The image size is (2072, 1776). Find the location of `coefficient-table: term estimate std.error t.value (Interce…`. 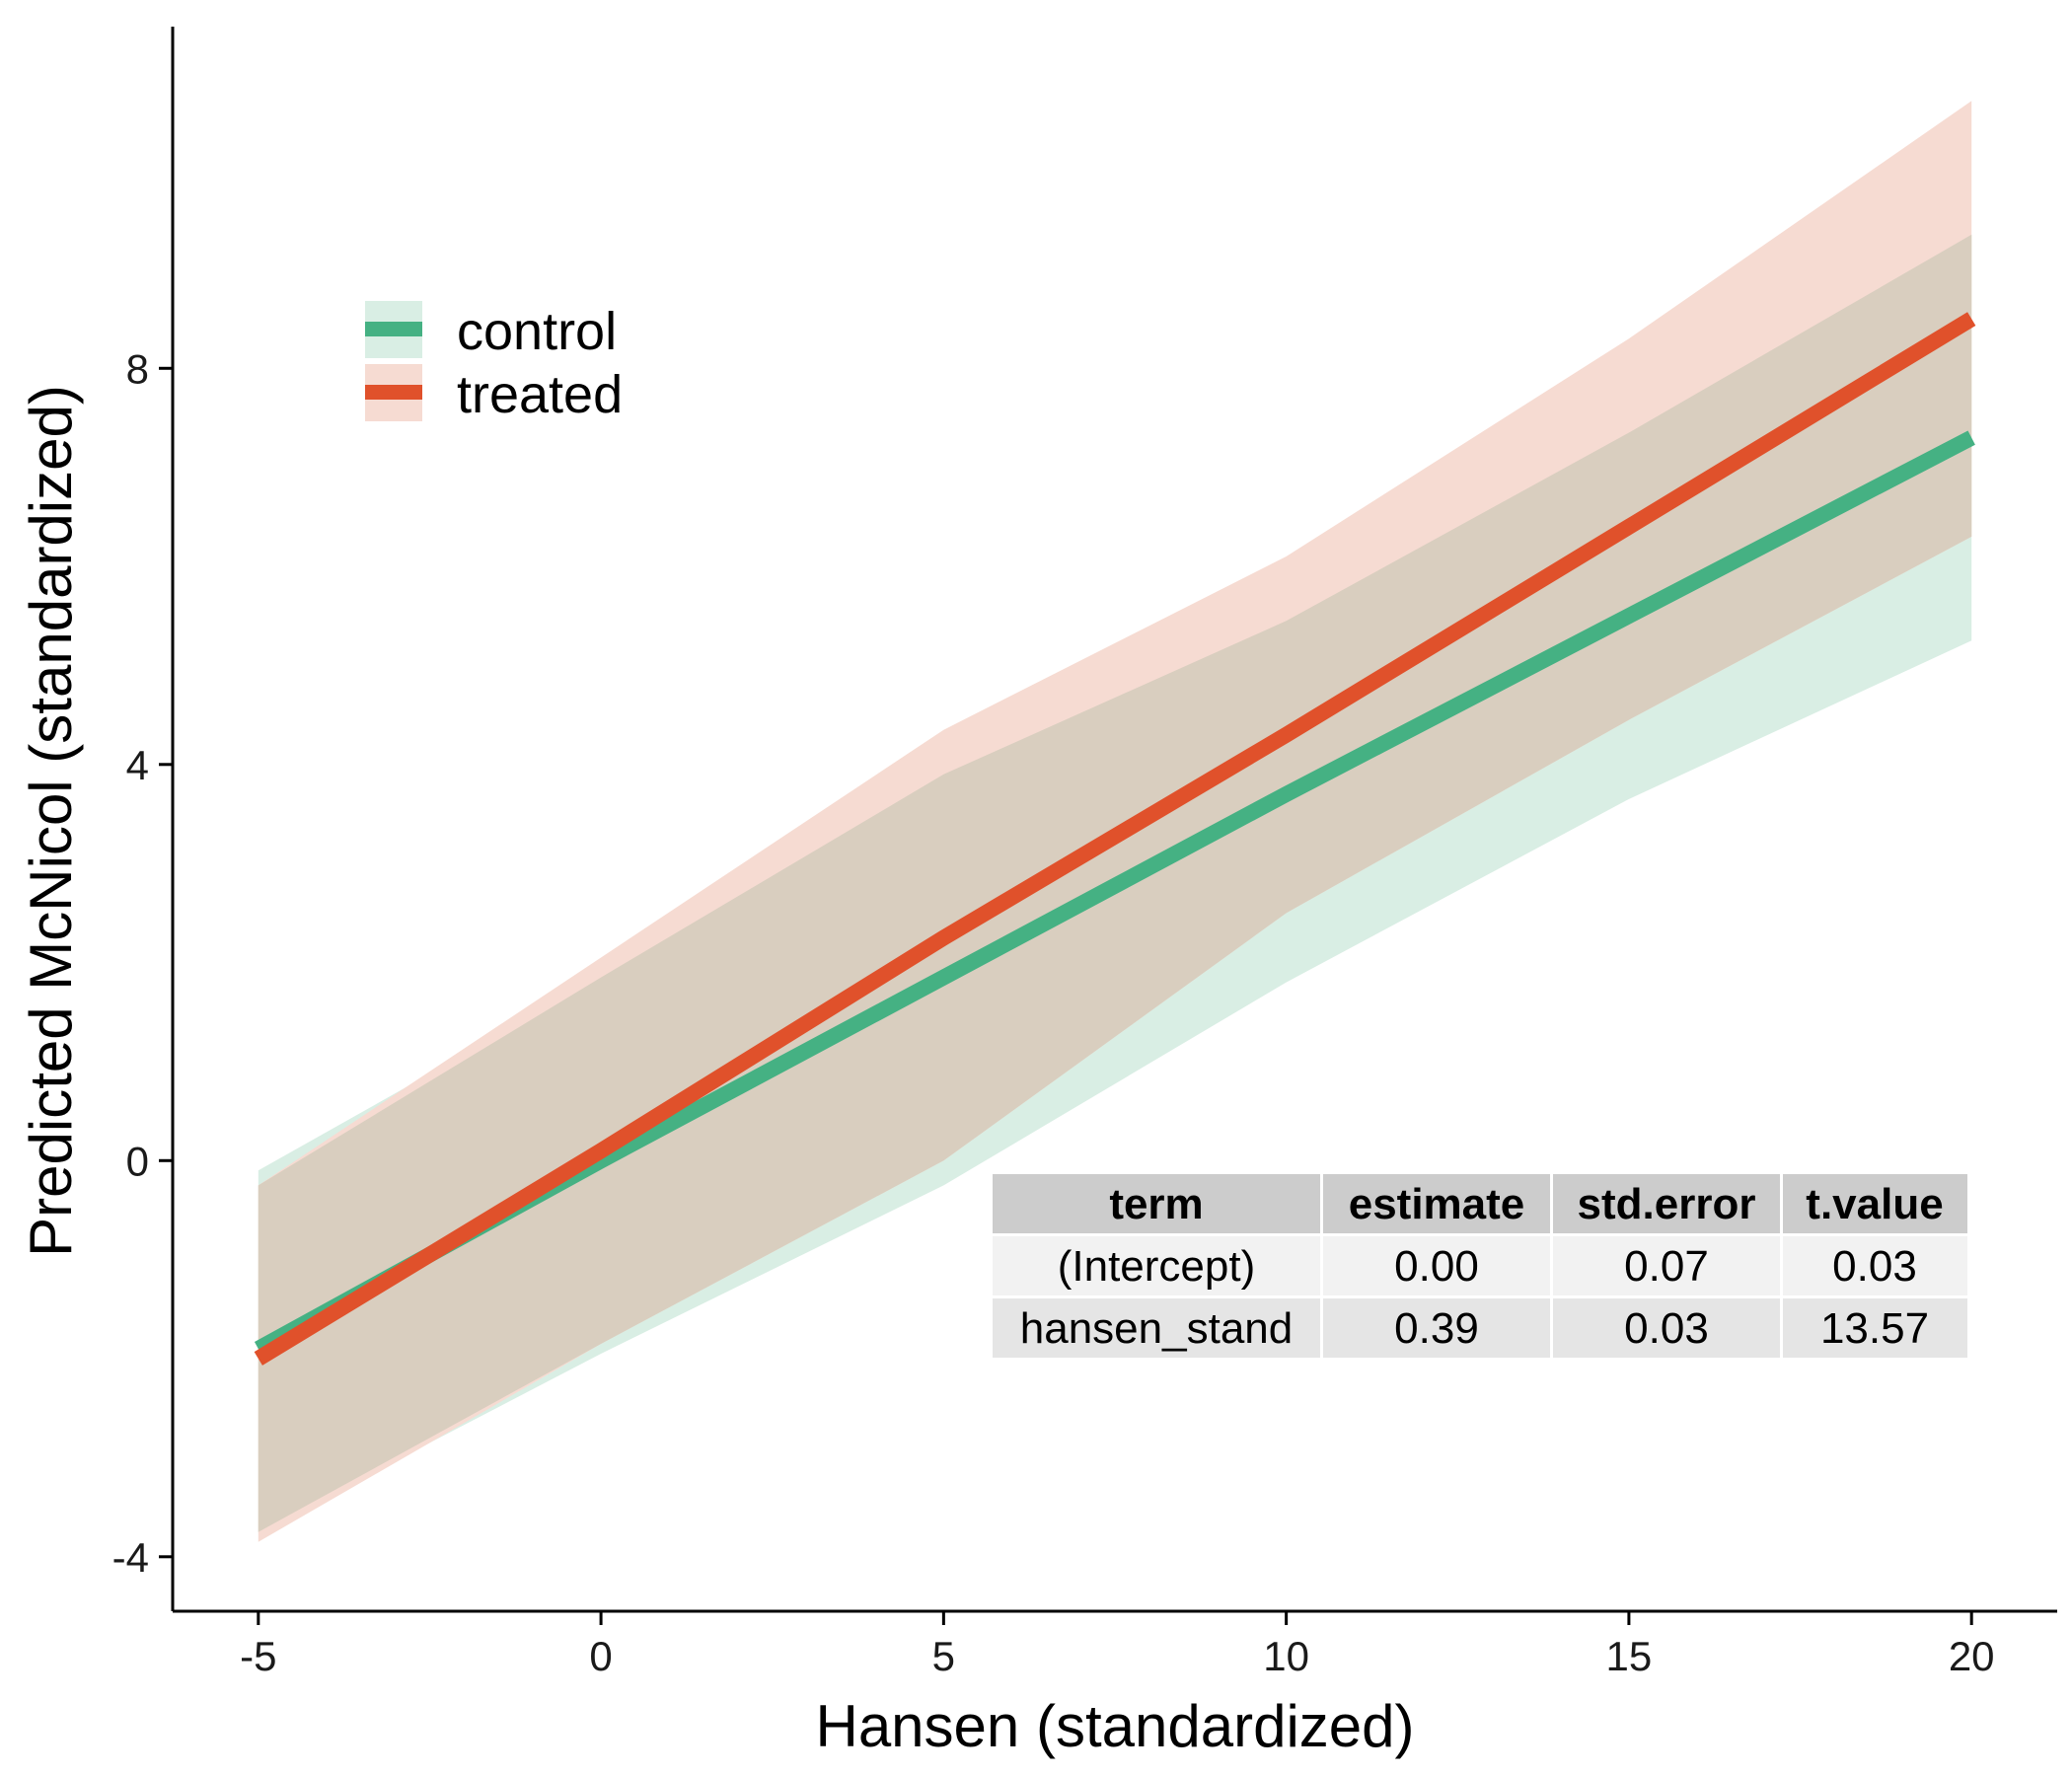

coefficient-table: term estimate std.error t.value (Interce… is located at coordinates (1480, 1266).